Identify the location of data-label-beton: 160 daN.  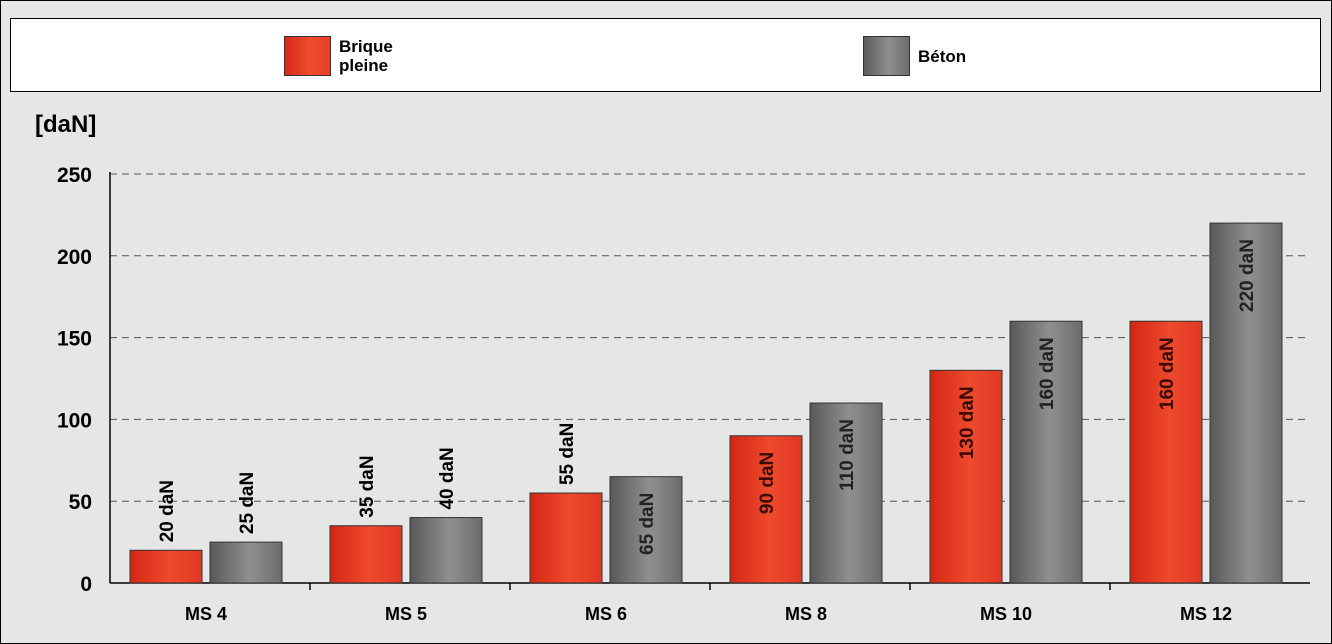
(1047, 373).